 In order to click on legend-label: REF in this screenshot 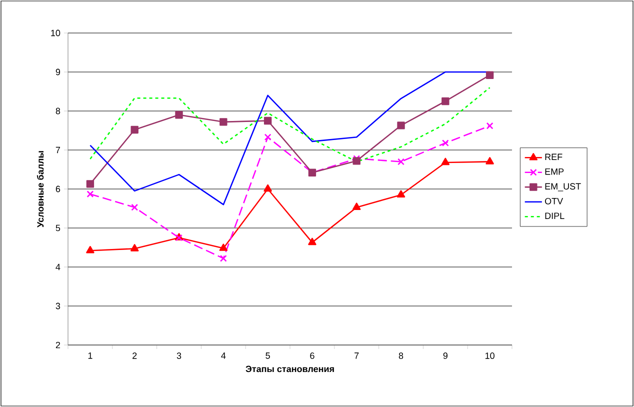, I will do `click(553, 157)`.